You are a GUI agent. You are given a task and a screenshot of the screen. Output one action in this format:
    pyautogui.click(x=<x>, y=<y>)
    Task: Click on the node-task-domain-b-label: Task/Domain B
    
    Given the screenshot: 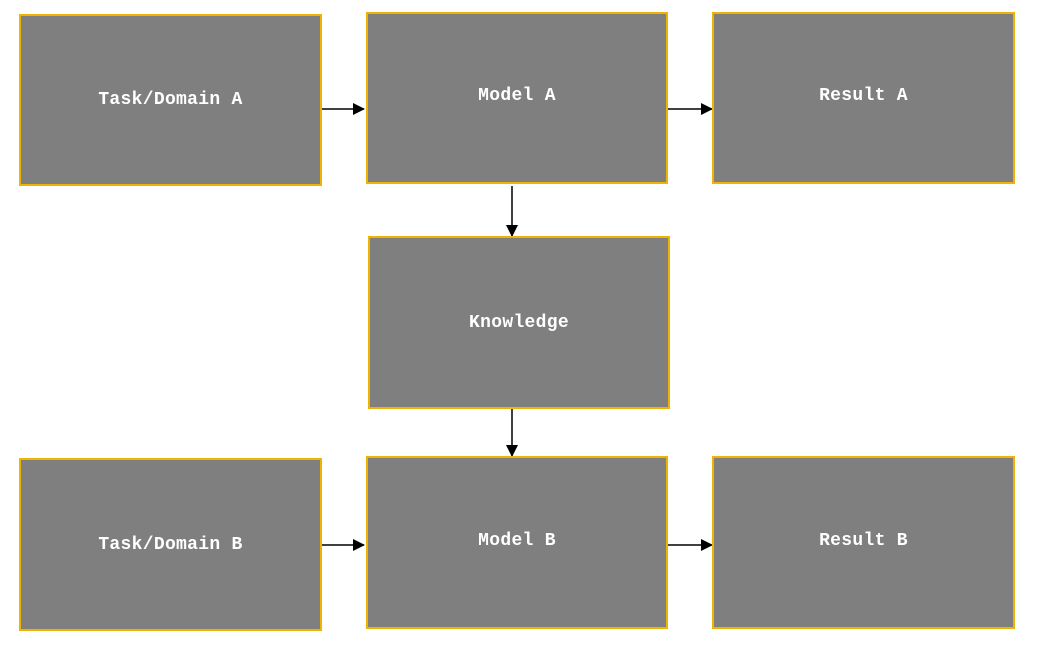 What is the action you would take?
    pyautogui.click(x=170, y=544)
    